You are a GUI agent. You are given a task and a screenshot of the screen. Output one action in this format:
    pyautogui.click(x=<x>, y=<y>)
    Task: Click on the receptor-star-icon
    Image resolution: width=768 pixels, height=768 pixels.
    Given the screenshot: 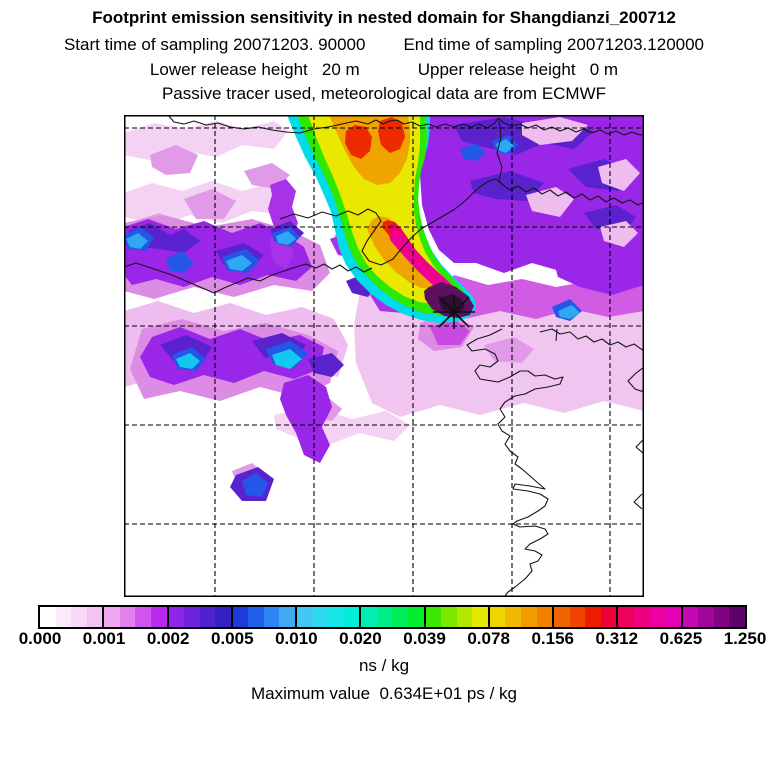 What is the action you would take?
    pyautogui.click(x=454, y=312)
    